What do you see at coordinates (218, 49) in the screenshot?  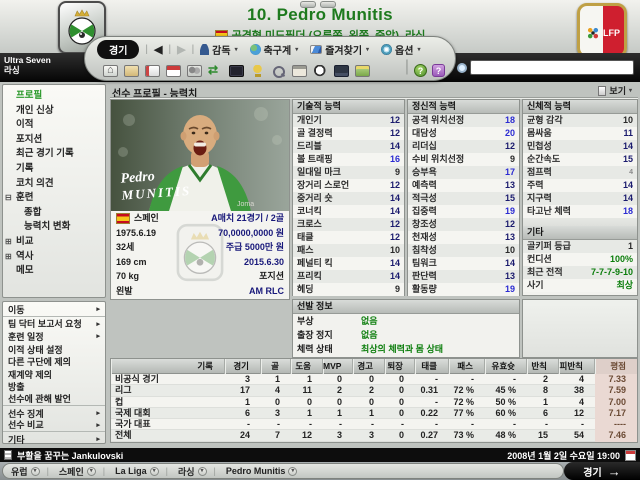 I see `menu-item: 감독` at bounding box center [218, 49].